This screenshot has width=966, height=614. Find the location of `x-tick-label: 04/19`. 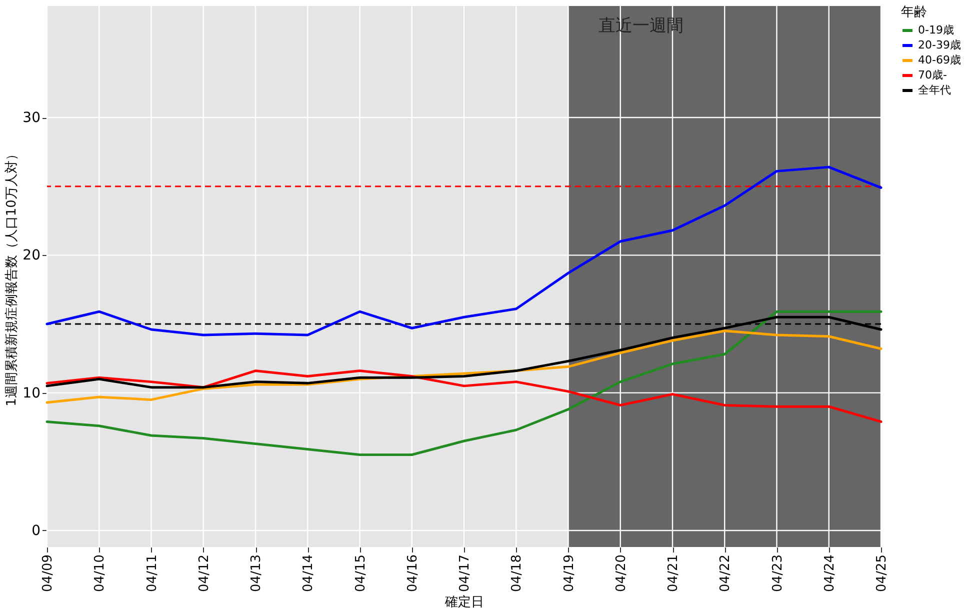

x-tick-label: 04/19 is located at coordinates (569, 573).